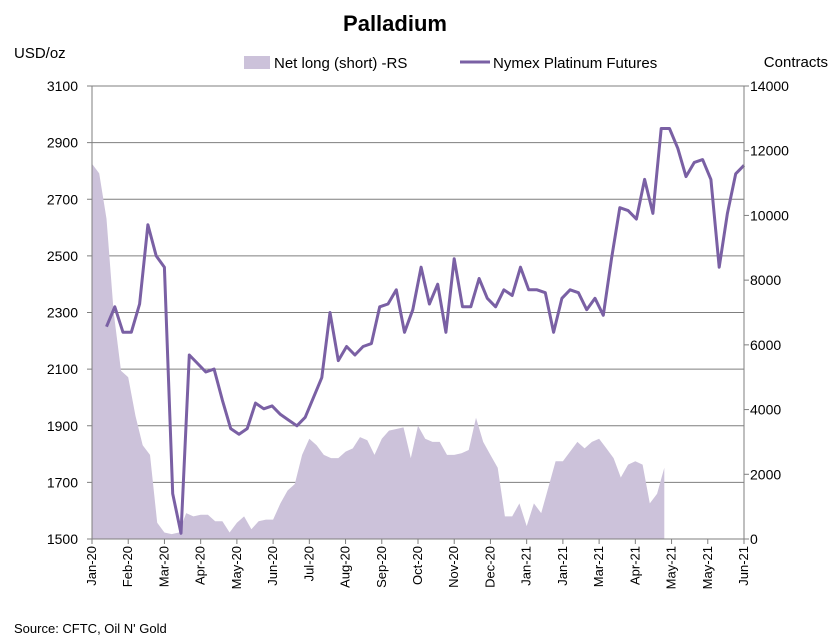 This screenshot has width=831, height=639. What do you see at coordinates (453, 567) in the screenshot?
I see `x-tick-label: Nov-20` at bounding box center [453, 567].